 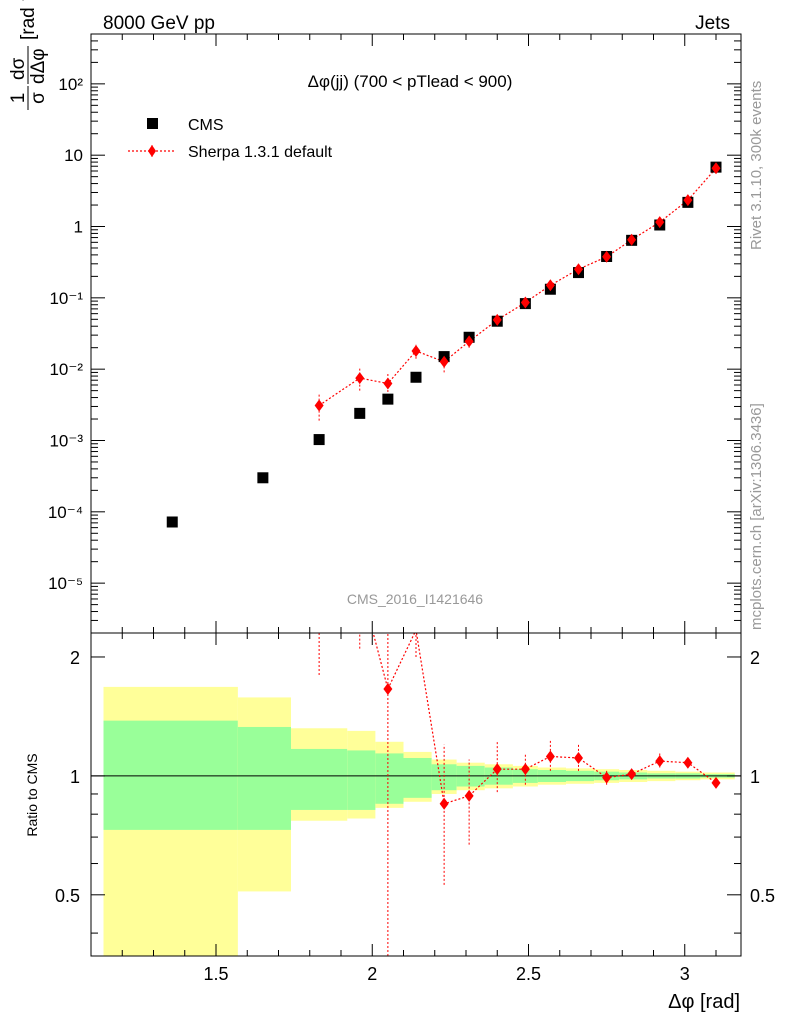 What do you see at coordinates (517, 286) in the screenshot?
I see `mc-line` at bounding box center [517, 286].